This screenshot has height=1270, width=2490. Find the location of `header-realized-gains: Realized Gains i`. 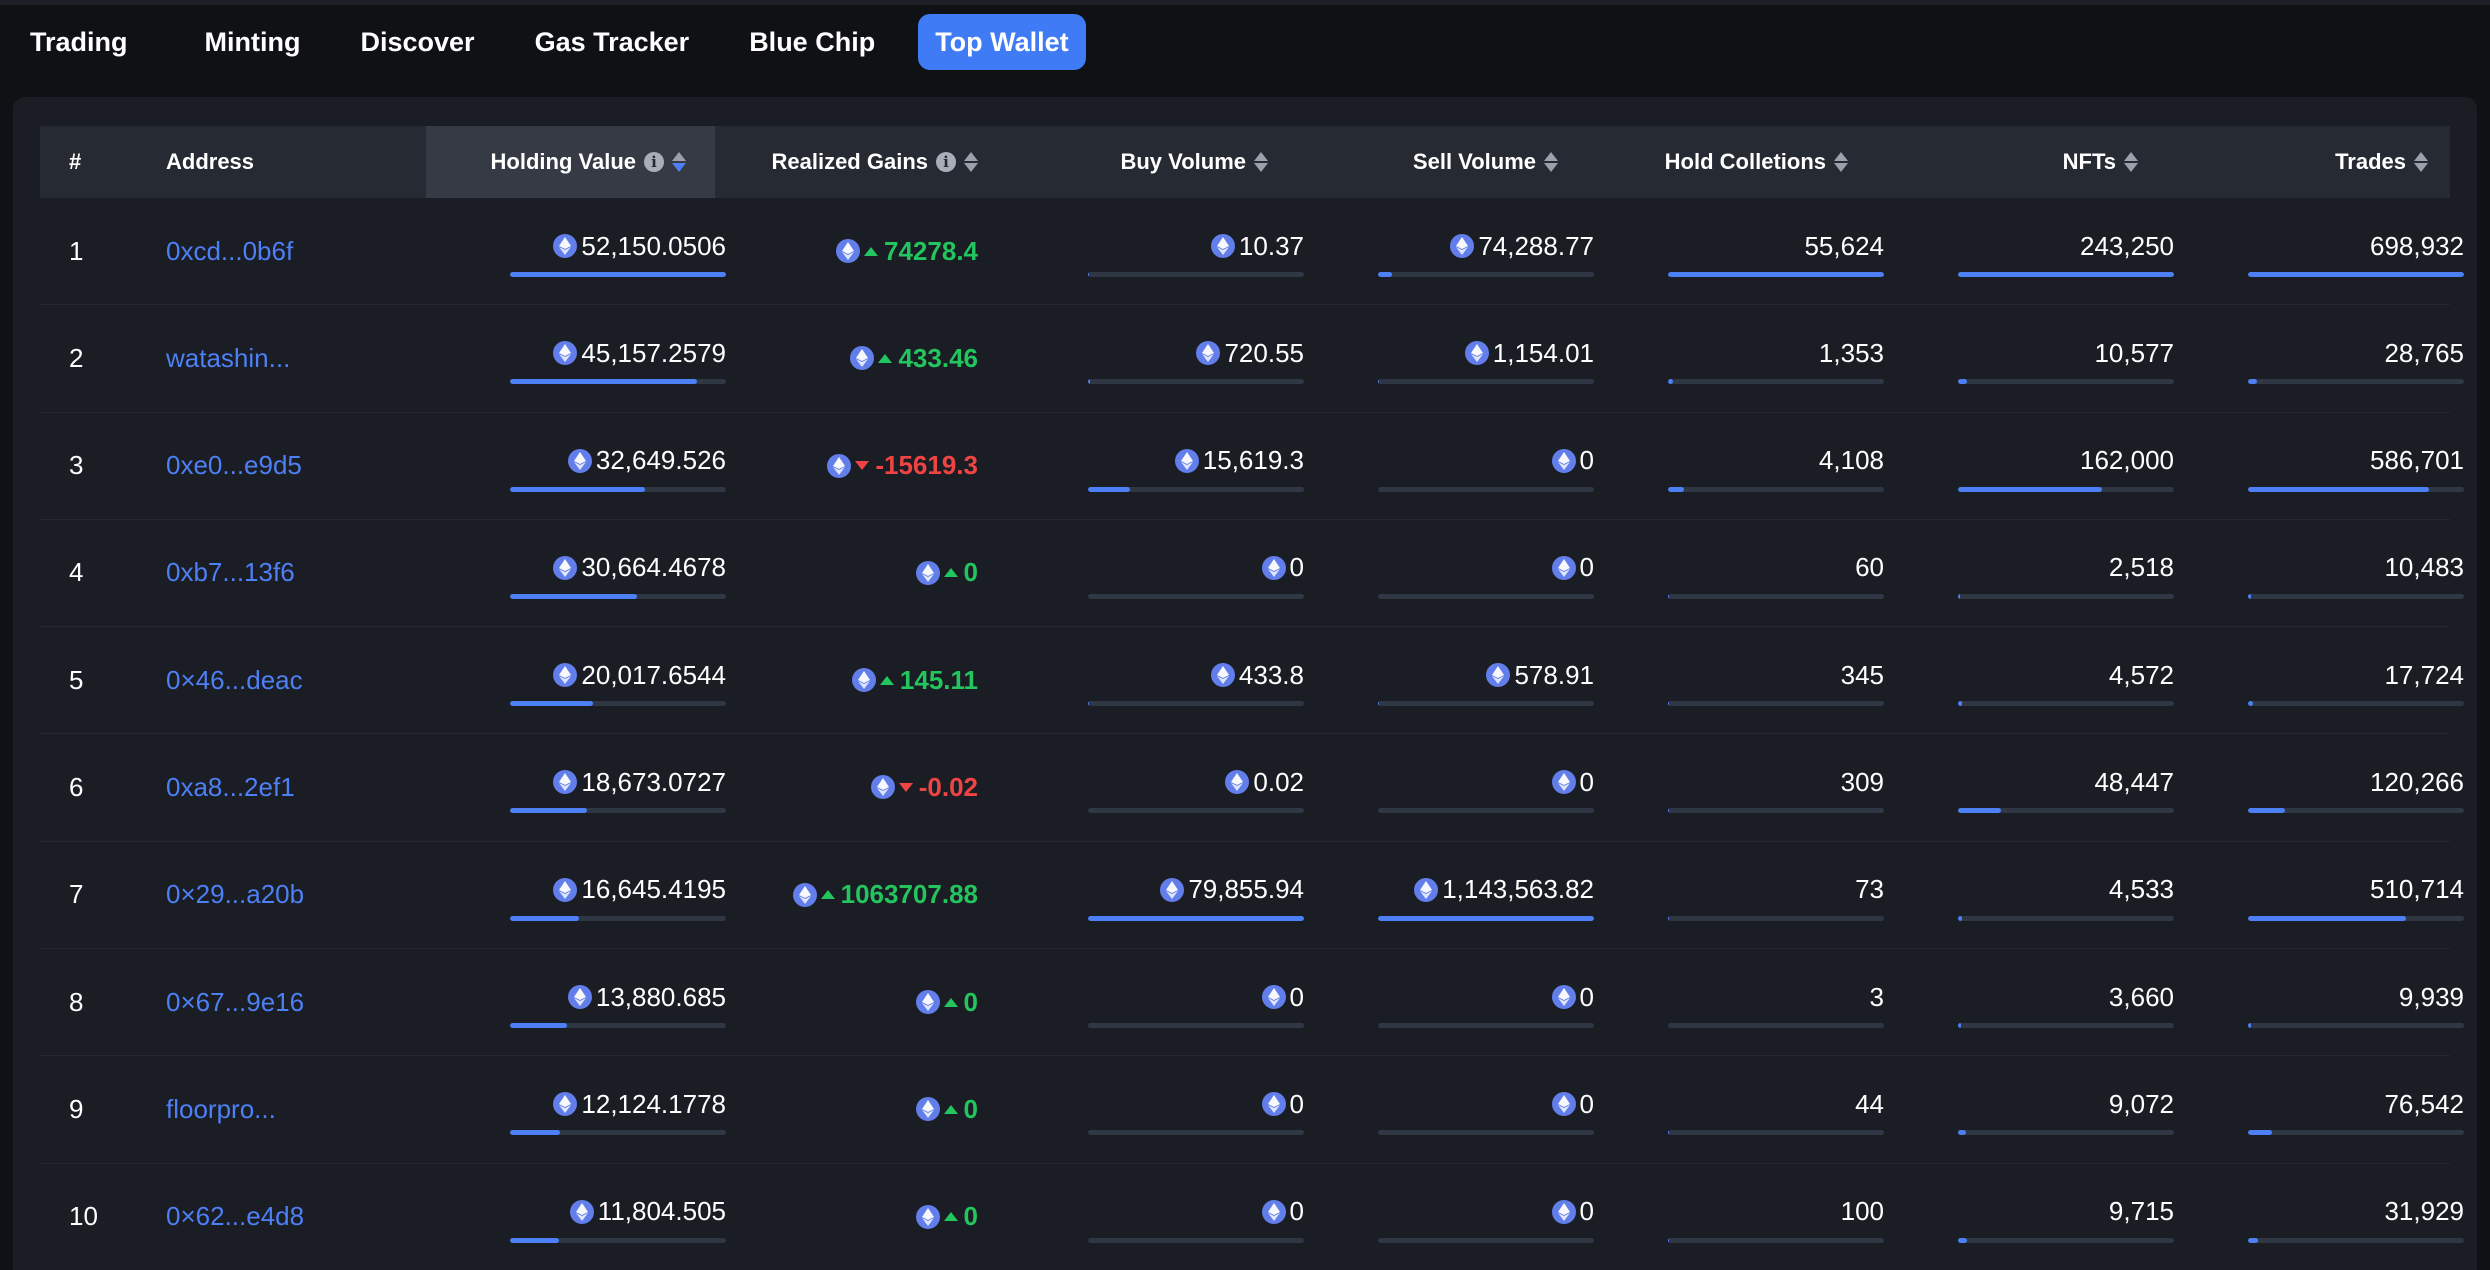

header-realized-gains: Realized Gains i is located at coordinates (846, 162).